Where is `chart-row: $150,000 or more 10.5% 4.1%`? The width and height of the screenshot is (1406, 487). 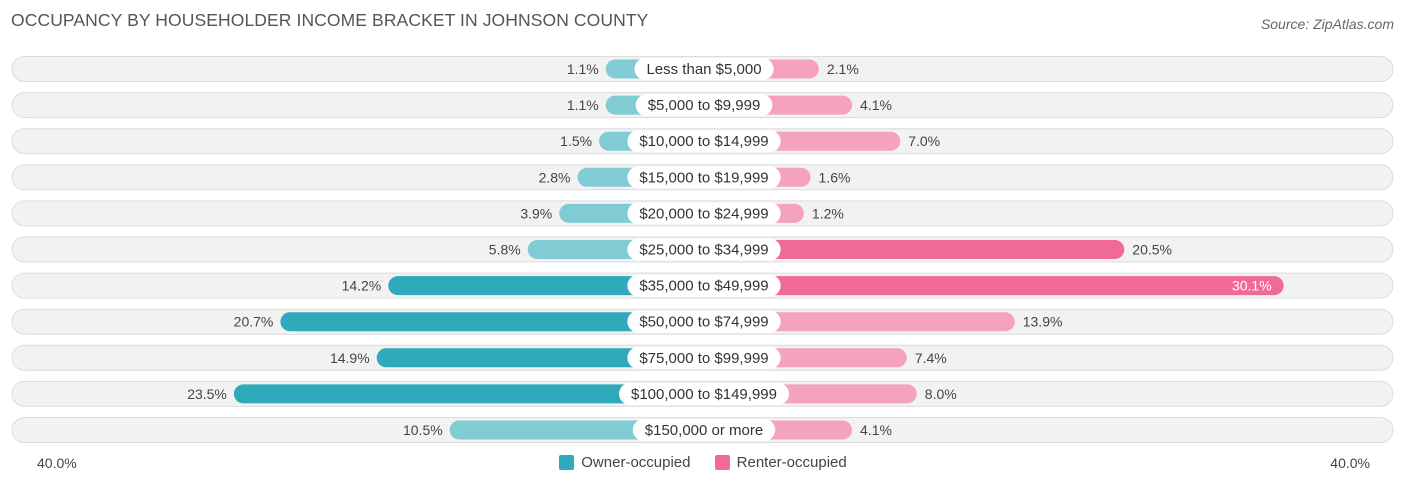 chart-row: $150,000 or more 10.5% 4.1% is located at coordinates (702, 430).